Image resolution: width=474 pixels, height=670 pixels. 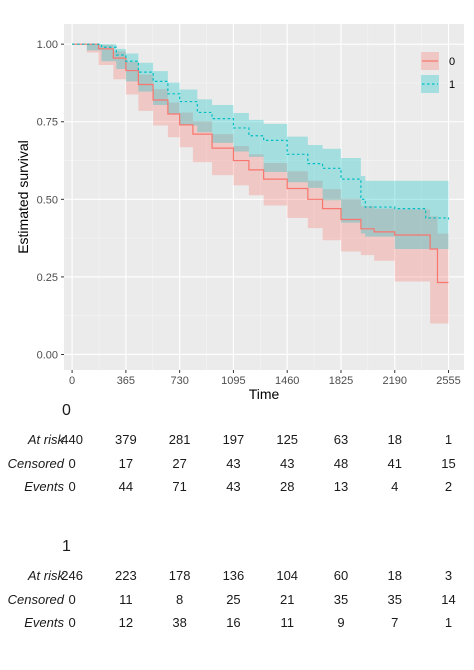 I want to click on y-tick-label: 0.50, so click(x=47, y=200).